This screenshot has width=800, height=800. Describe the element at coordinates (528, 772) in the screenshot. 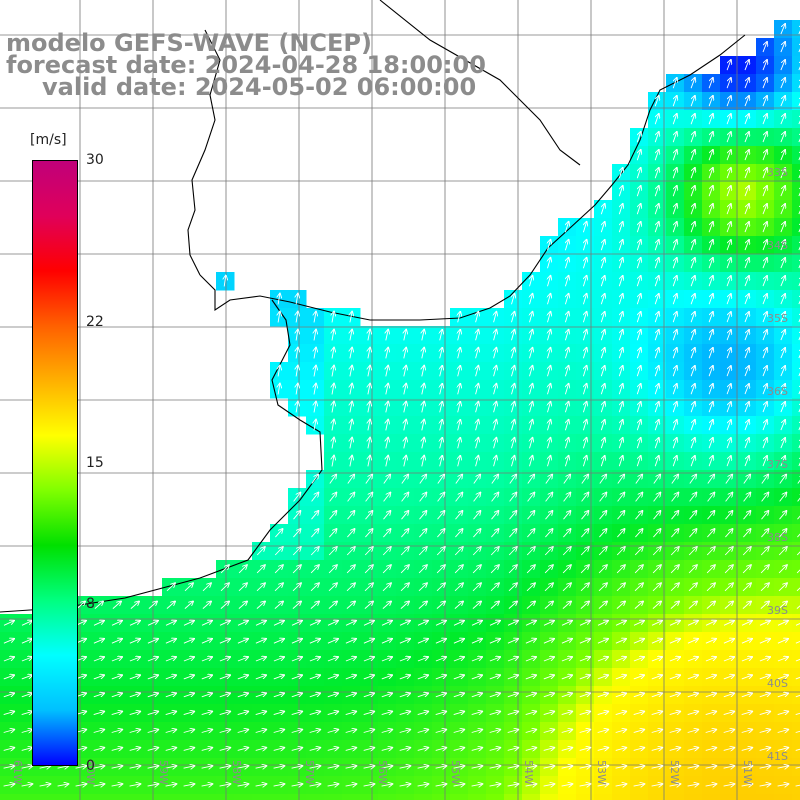

I see `longitude-label: 54W` at that location.